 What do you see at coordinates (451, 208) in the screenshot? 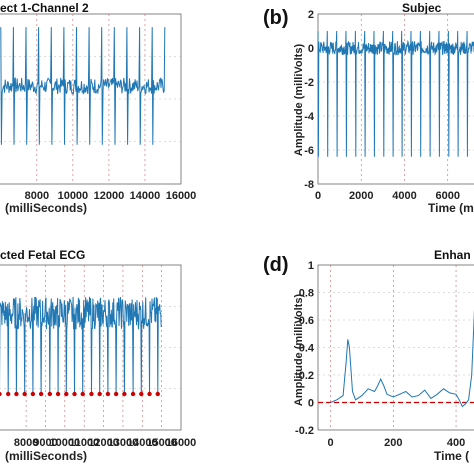
I see `panel-b-x-axis-label: Time (m` at bounding box center [451, 208].